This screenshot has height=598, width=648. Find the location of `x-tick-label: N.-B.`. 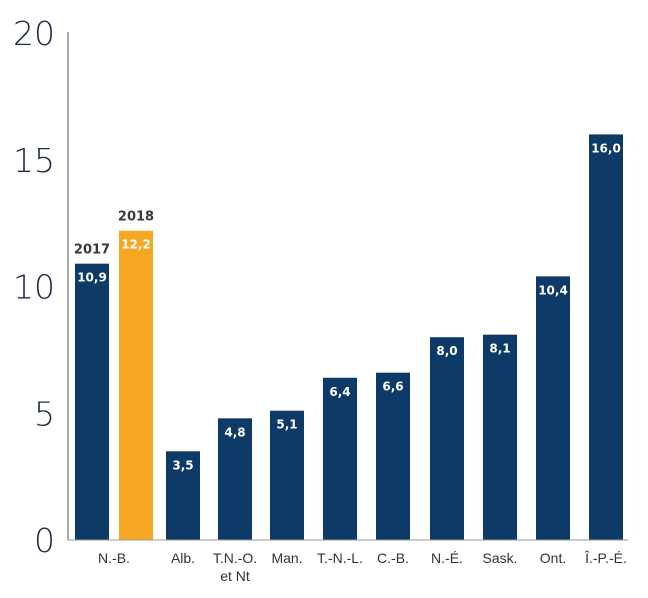

x-tick-label: N.-B. is located at coordinates (114, 558).